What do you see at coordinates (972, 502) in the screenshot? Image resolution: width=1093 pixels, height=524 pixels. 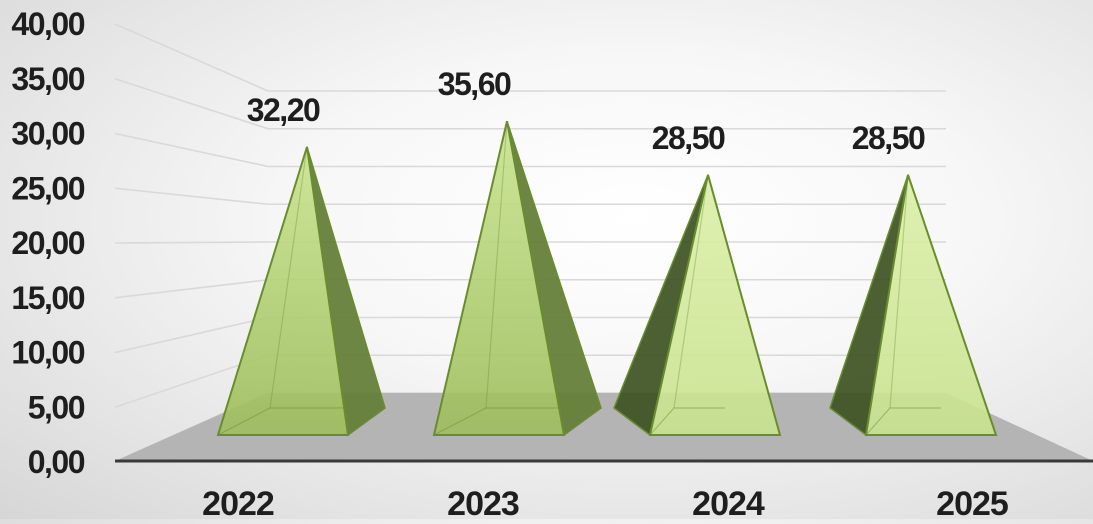 I see `x-tick-label: 2025` at bounding box center [972, 502].